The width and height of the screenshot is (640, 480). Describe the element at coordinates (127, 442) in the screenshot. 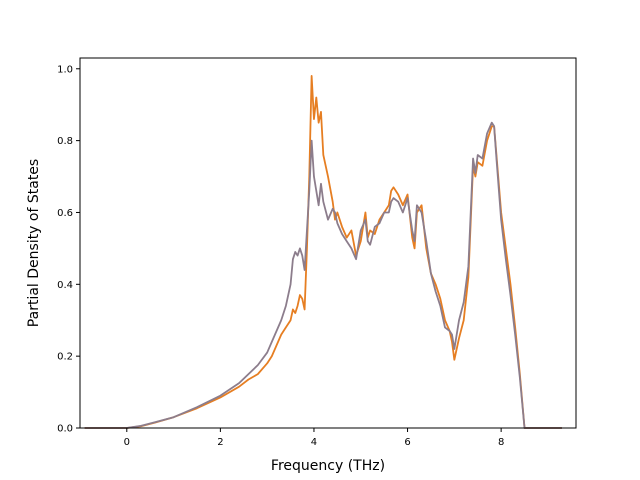

I see `x-tick-label: 0` at that location.